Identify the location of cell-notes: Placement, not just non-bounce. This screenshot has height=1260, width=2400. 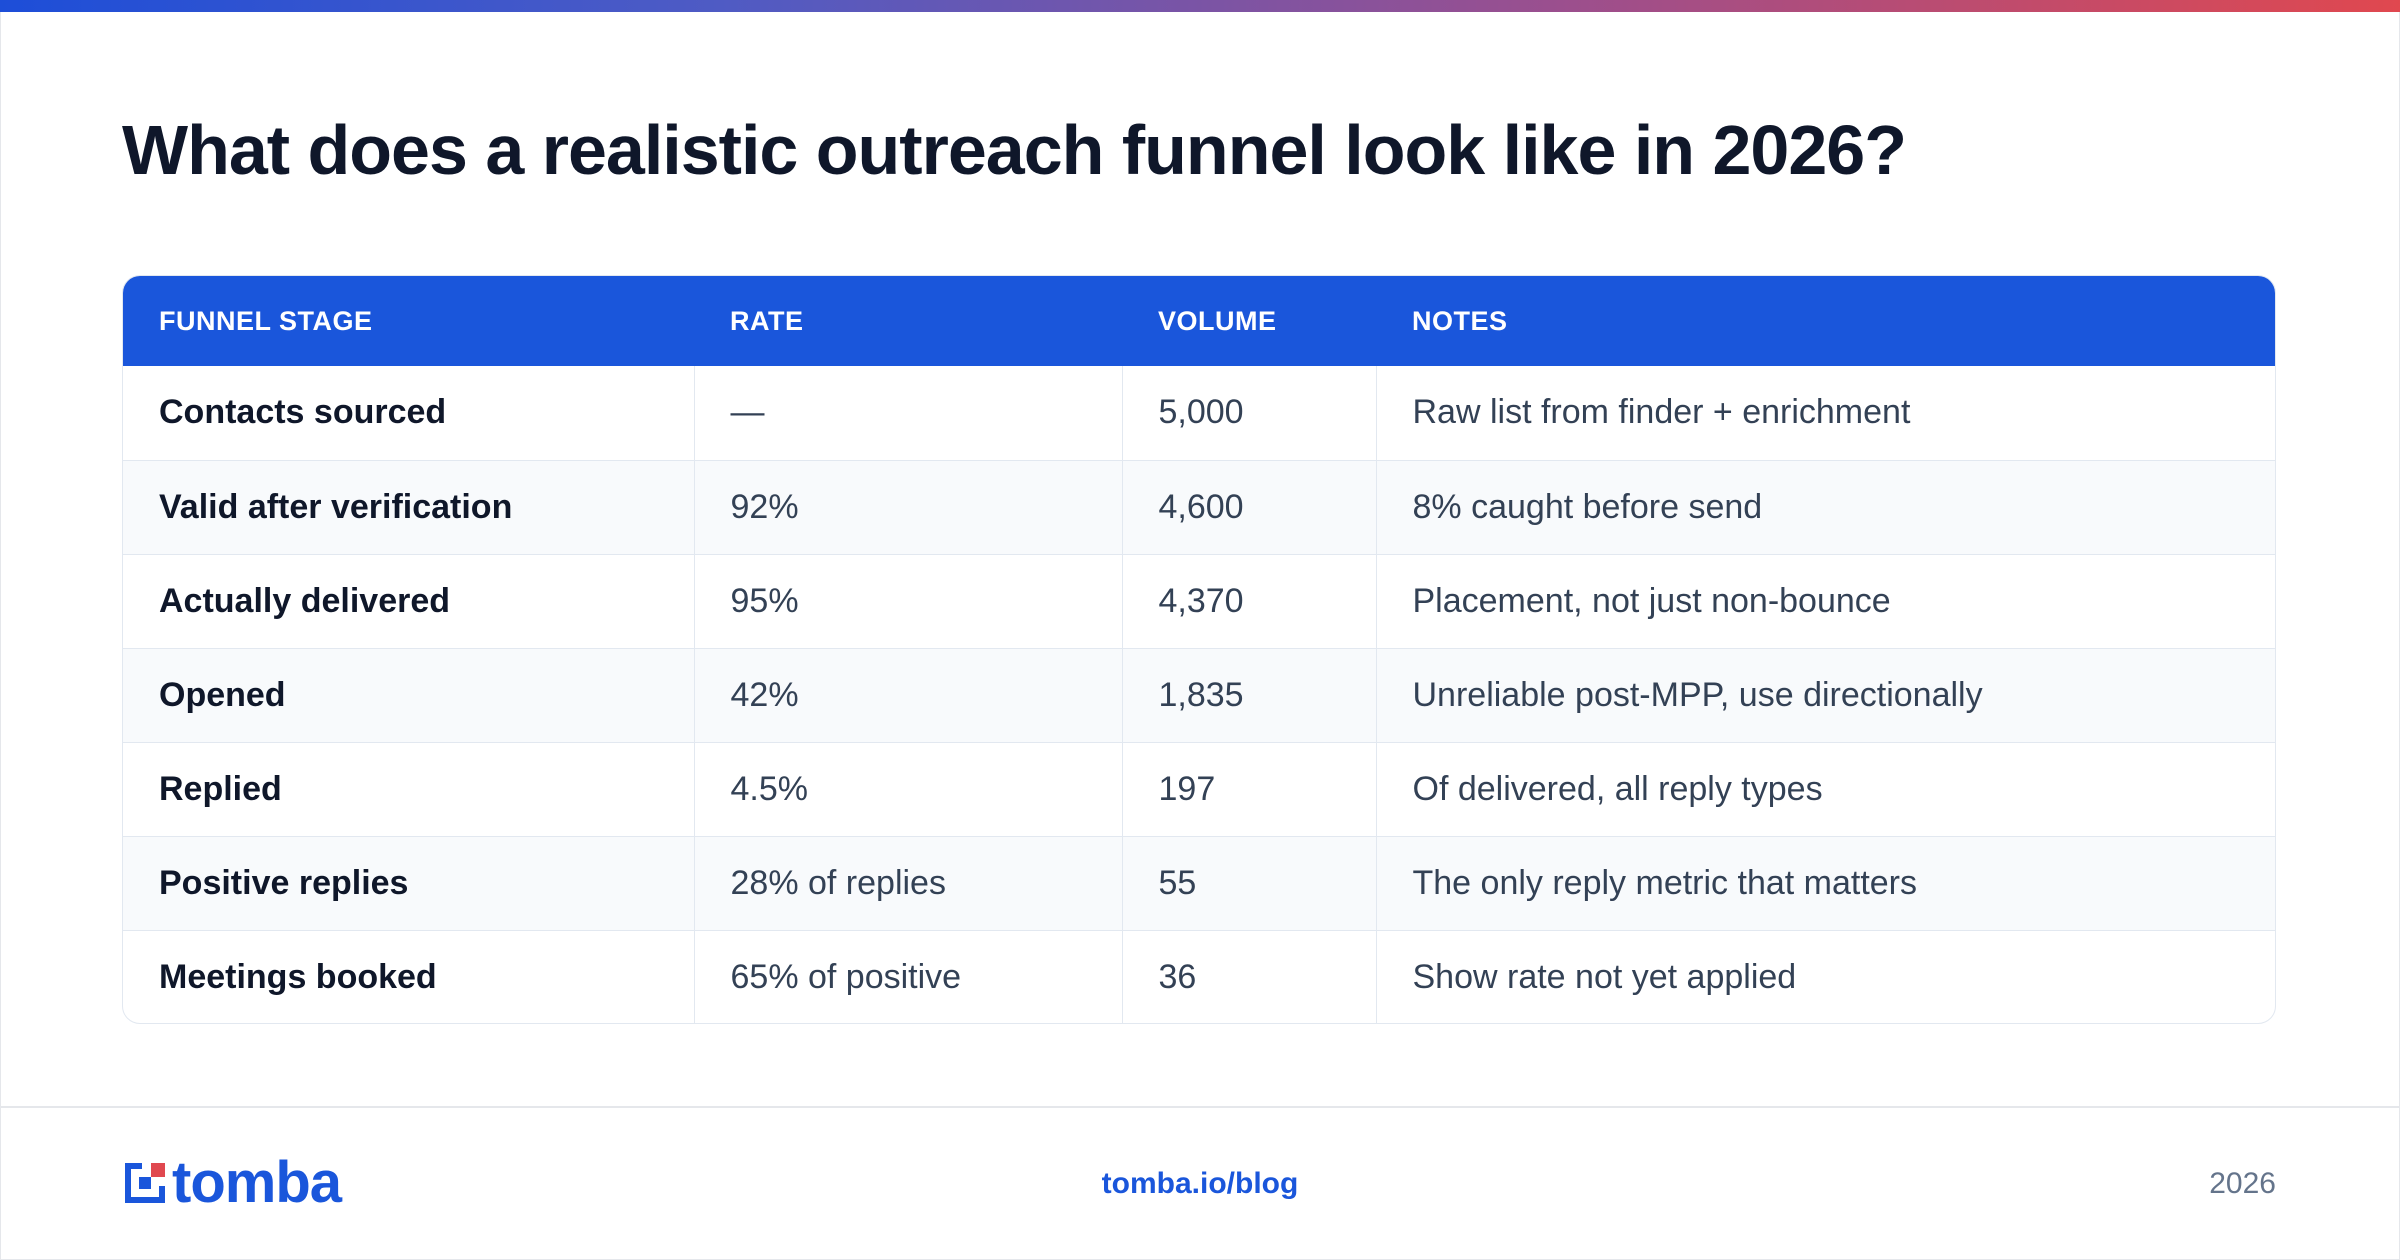
(1825, 600).